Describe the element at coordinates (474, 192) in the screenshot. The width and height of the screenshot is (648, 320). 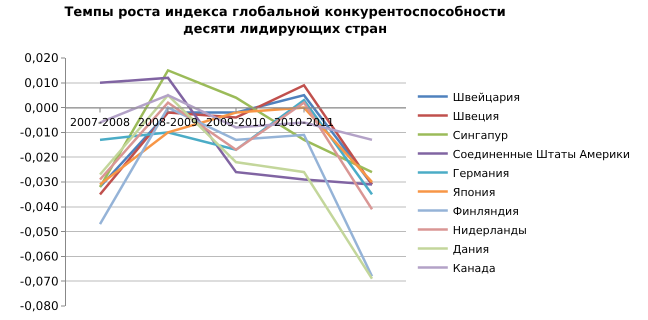
I see `legend-label: Япония` at that location.